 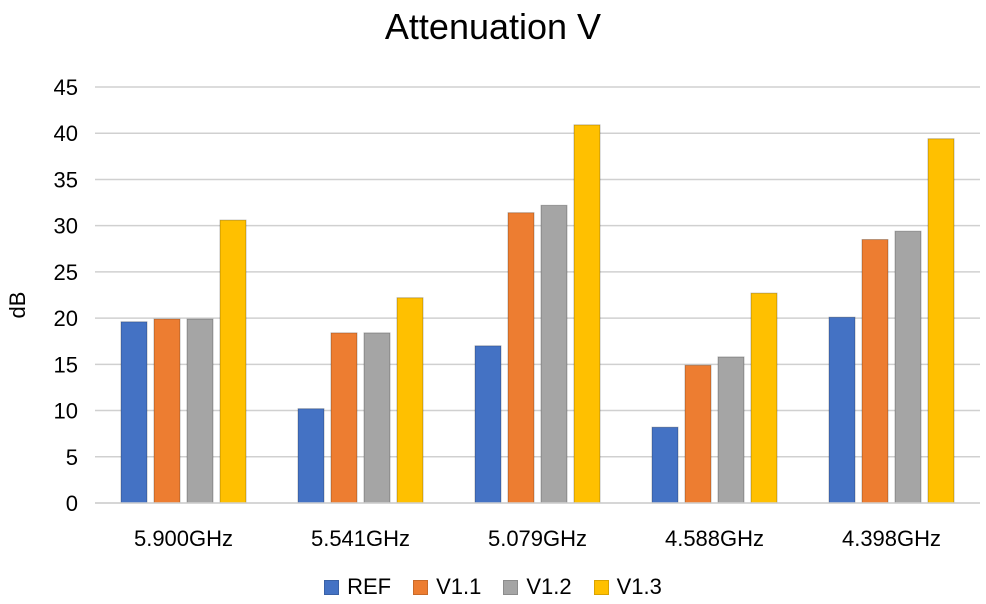 What do you see at coordinates (66, 179) in the screenshot?
I see `y-tick-label: 35` at bounding box center [66, 179].